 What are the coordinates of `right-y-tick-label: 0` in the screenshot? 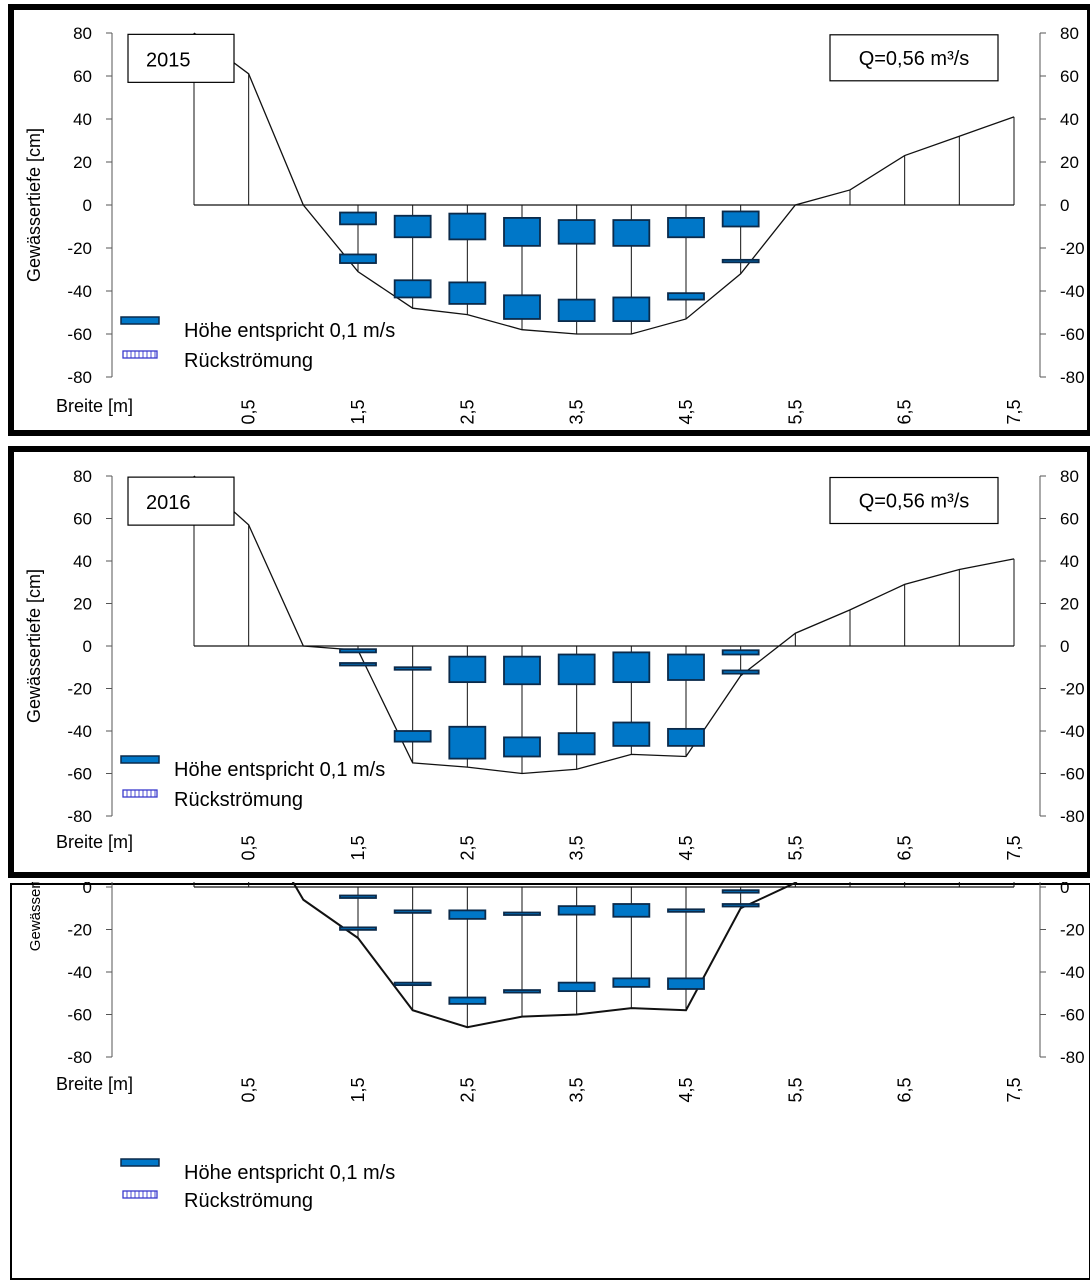 It's located at (1064, 889).